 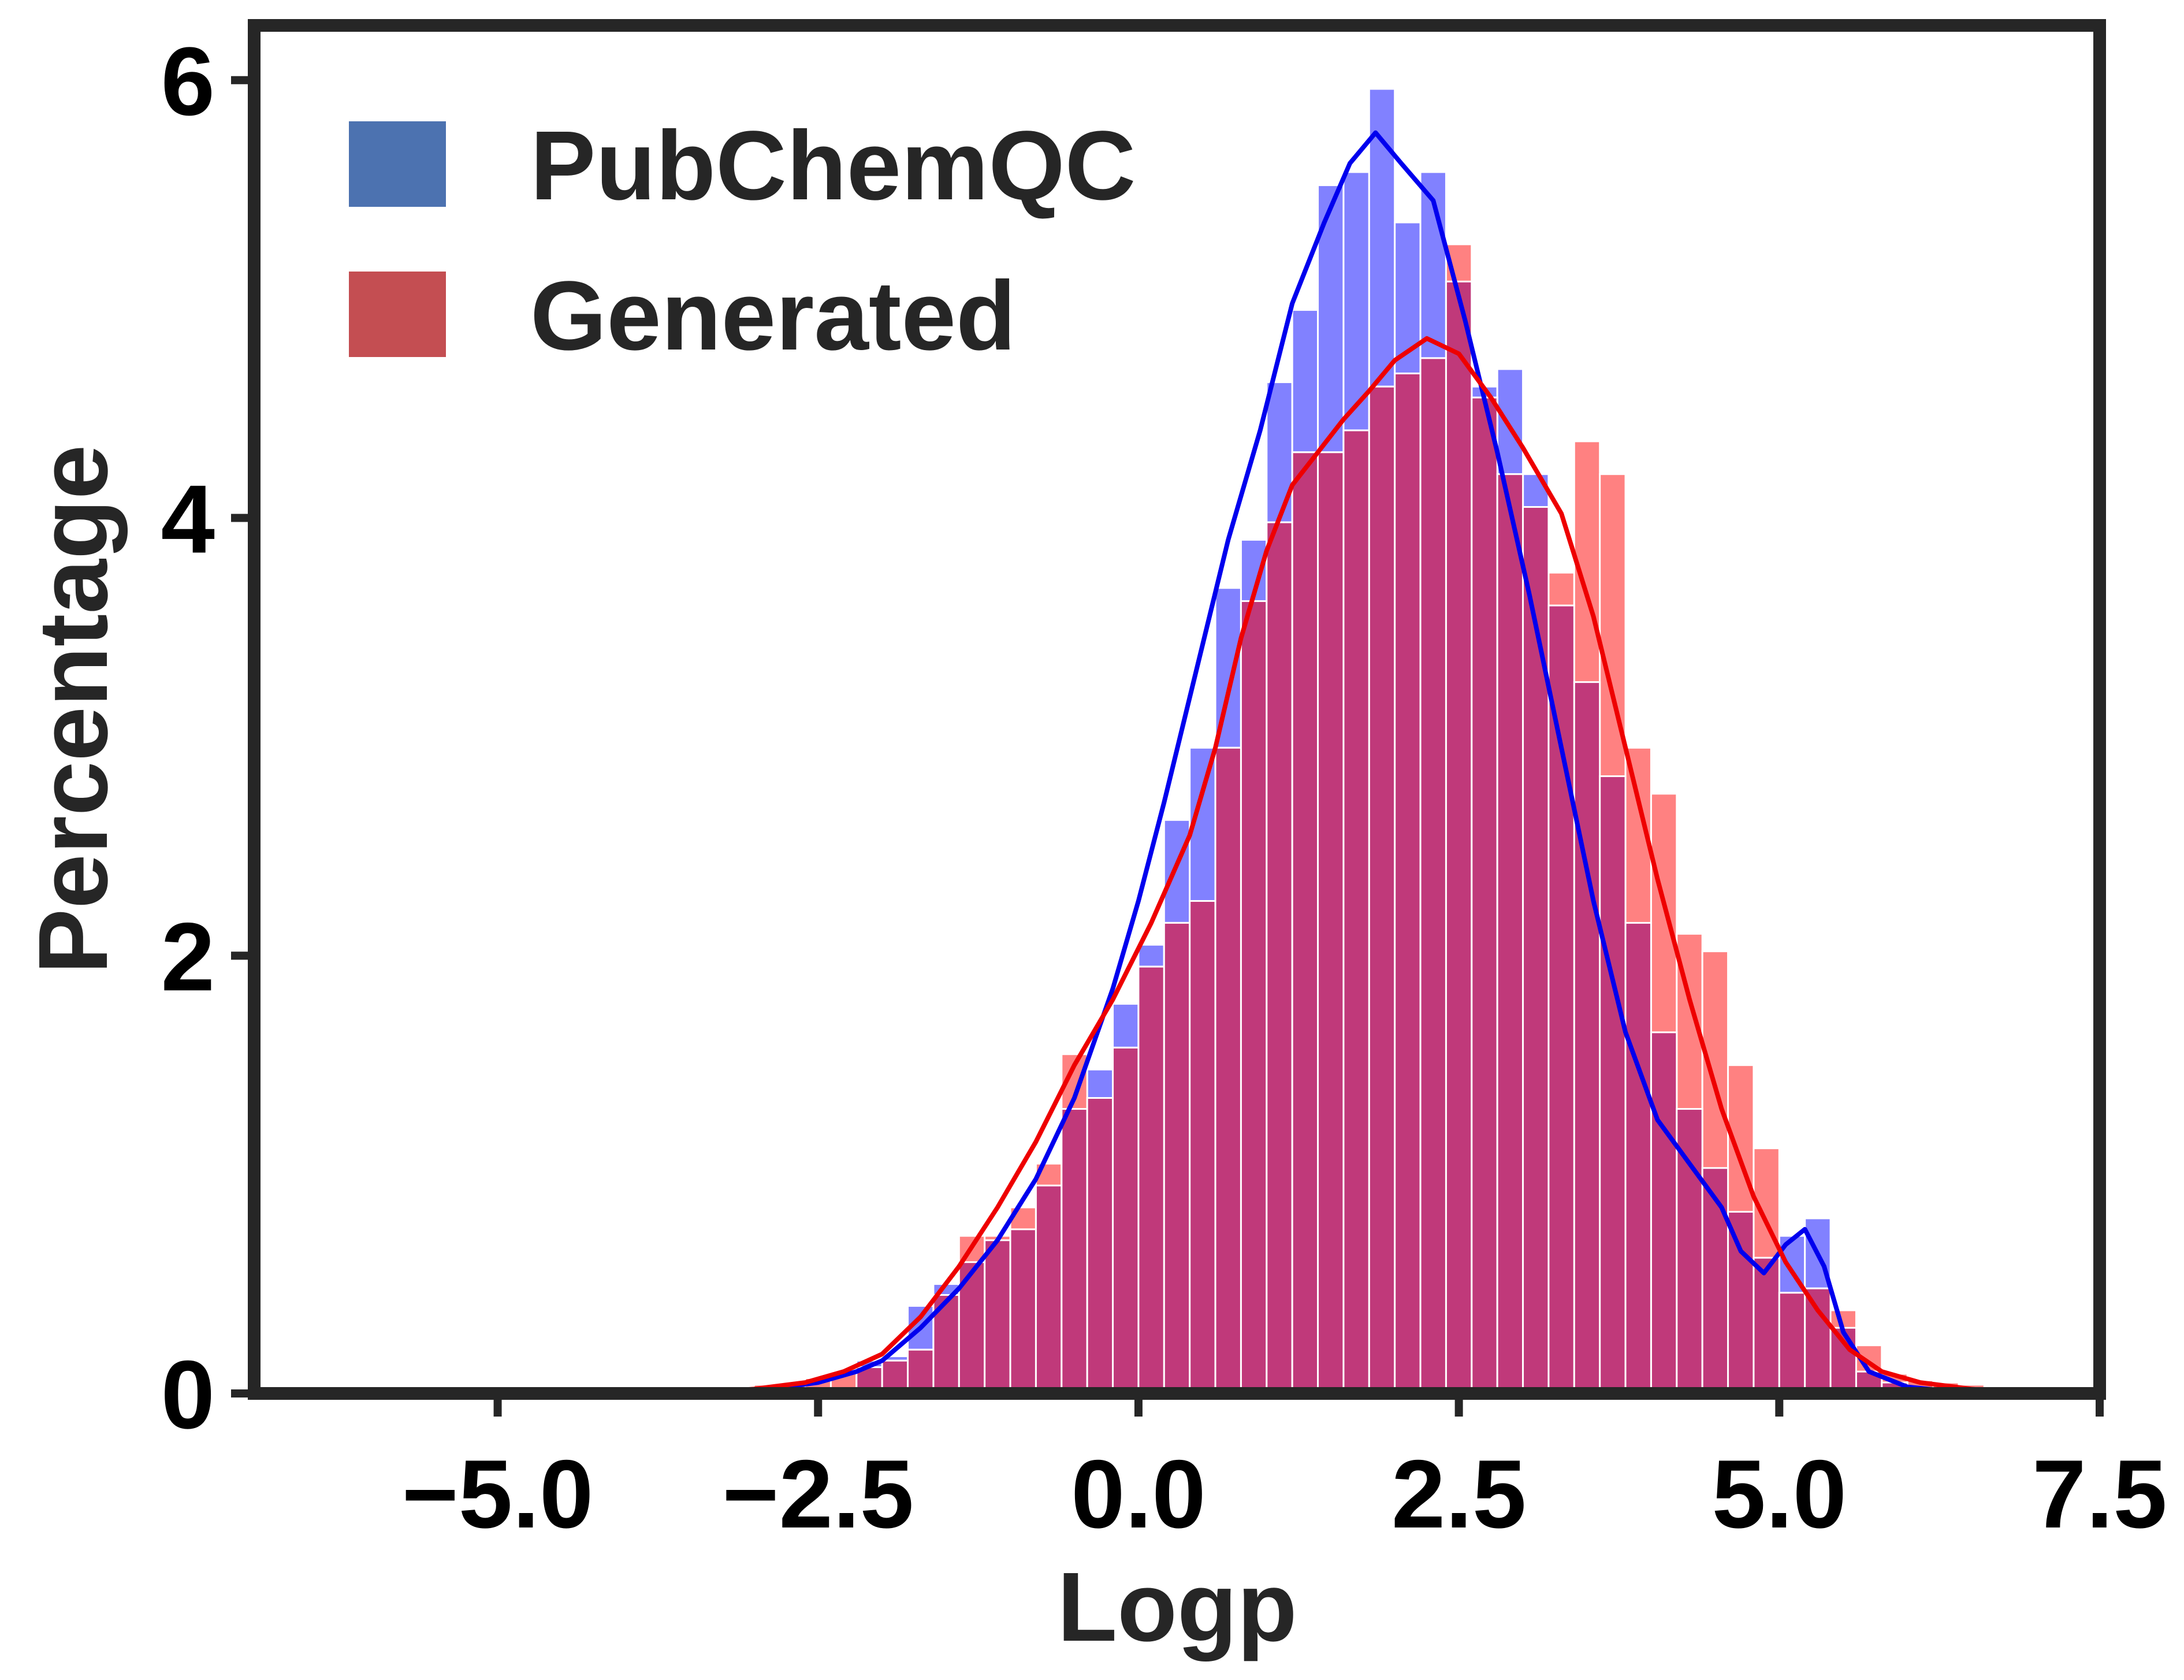 What do you see at coordinates (2099, 1494) in the screenshot?
I see `x-tick-label: 7.5` at bounding box center [2099, 1494].